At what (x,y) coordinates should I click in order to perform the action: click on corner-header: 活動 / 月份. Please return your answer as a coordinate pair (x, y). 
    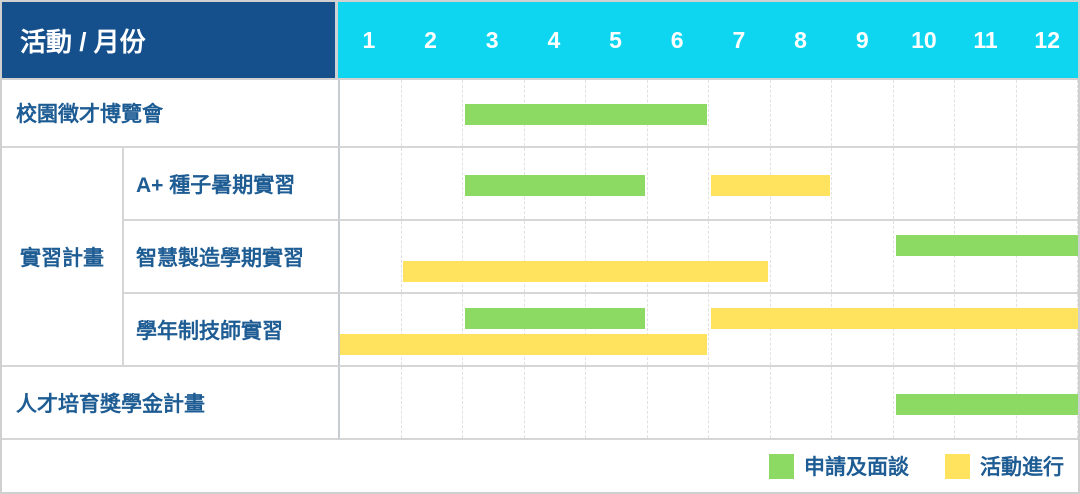
    Looking at the image, I should click on (170, 40).